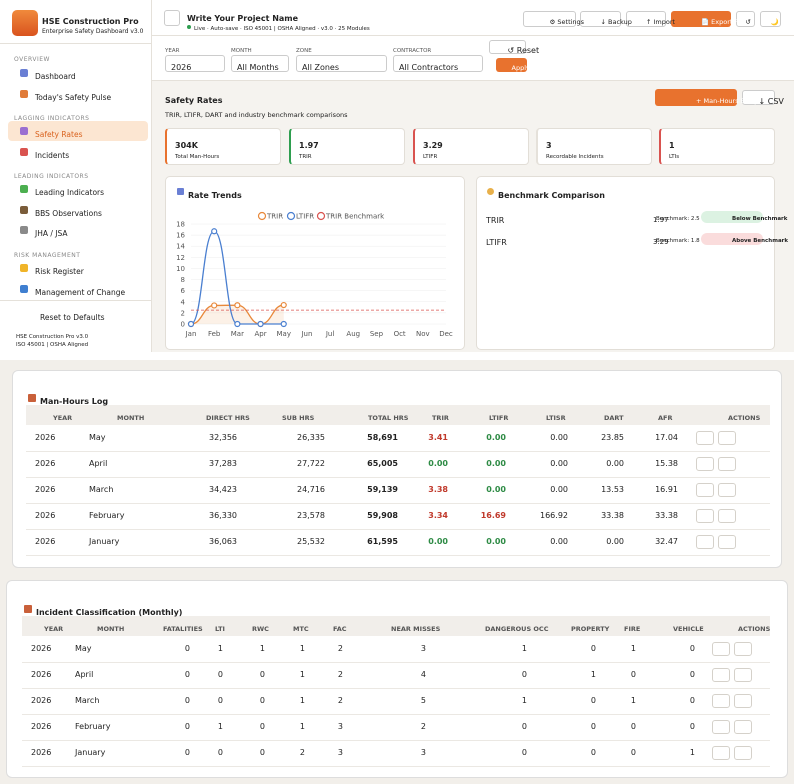 Image resolution: width=794 pixels, height=784 pixels. I want to click on column-header: PROPERTY, so click(590, 629).